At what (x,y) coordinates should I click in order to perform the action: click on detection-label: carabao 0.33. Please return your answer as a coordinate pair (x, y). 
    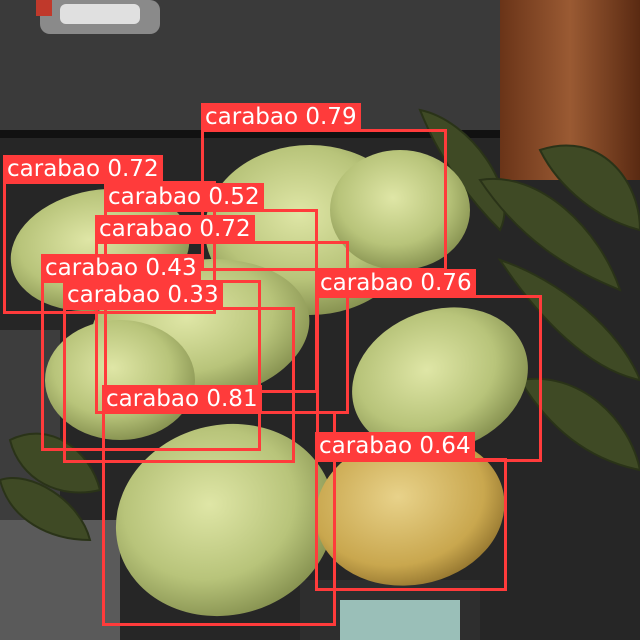
    Looking at the image, I should click on (143, 295).